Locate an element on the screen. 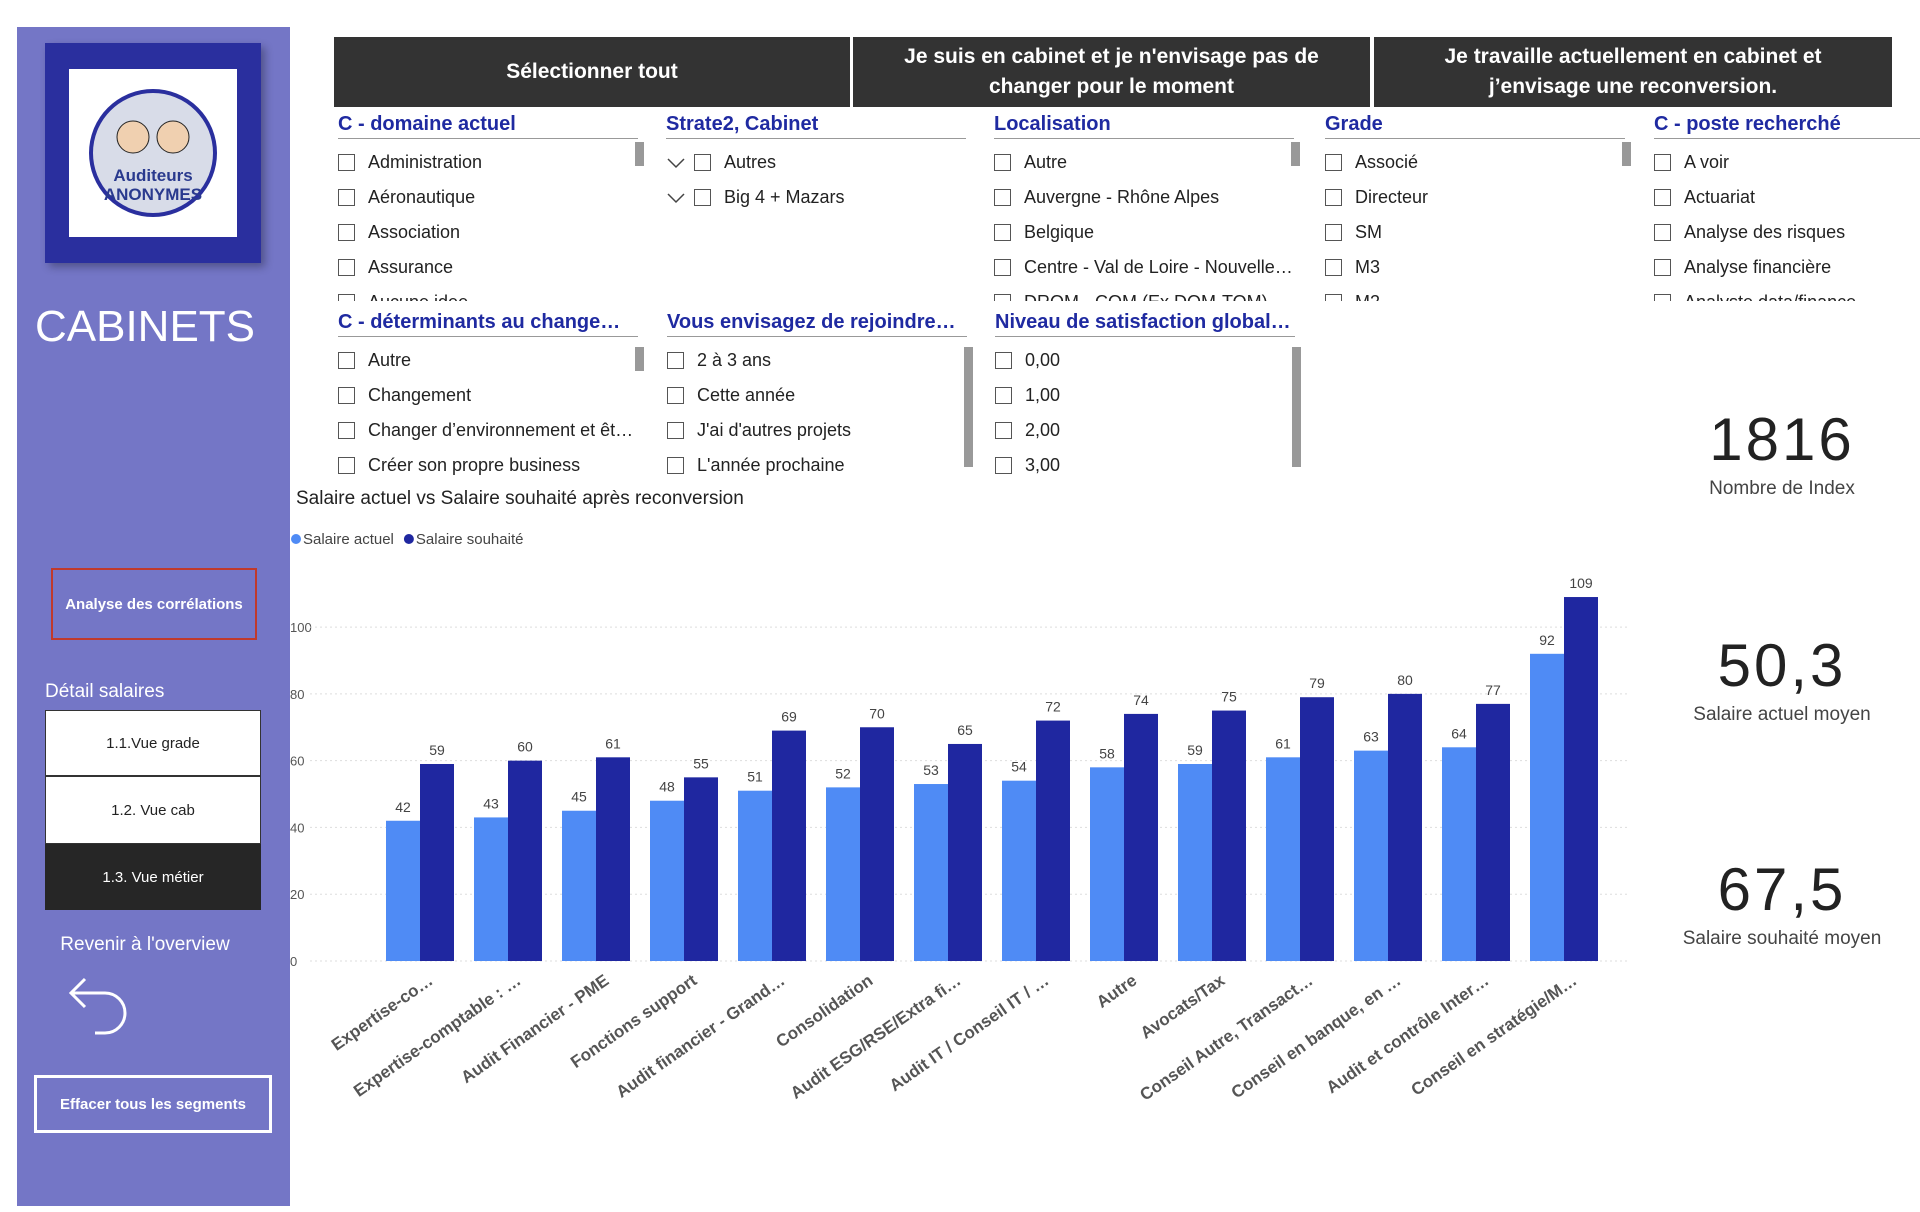 The image size is (1920, 1212). nav-button: 1.1.Vue grade is located at coordinates (153, 743).